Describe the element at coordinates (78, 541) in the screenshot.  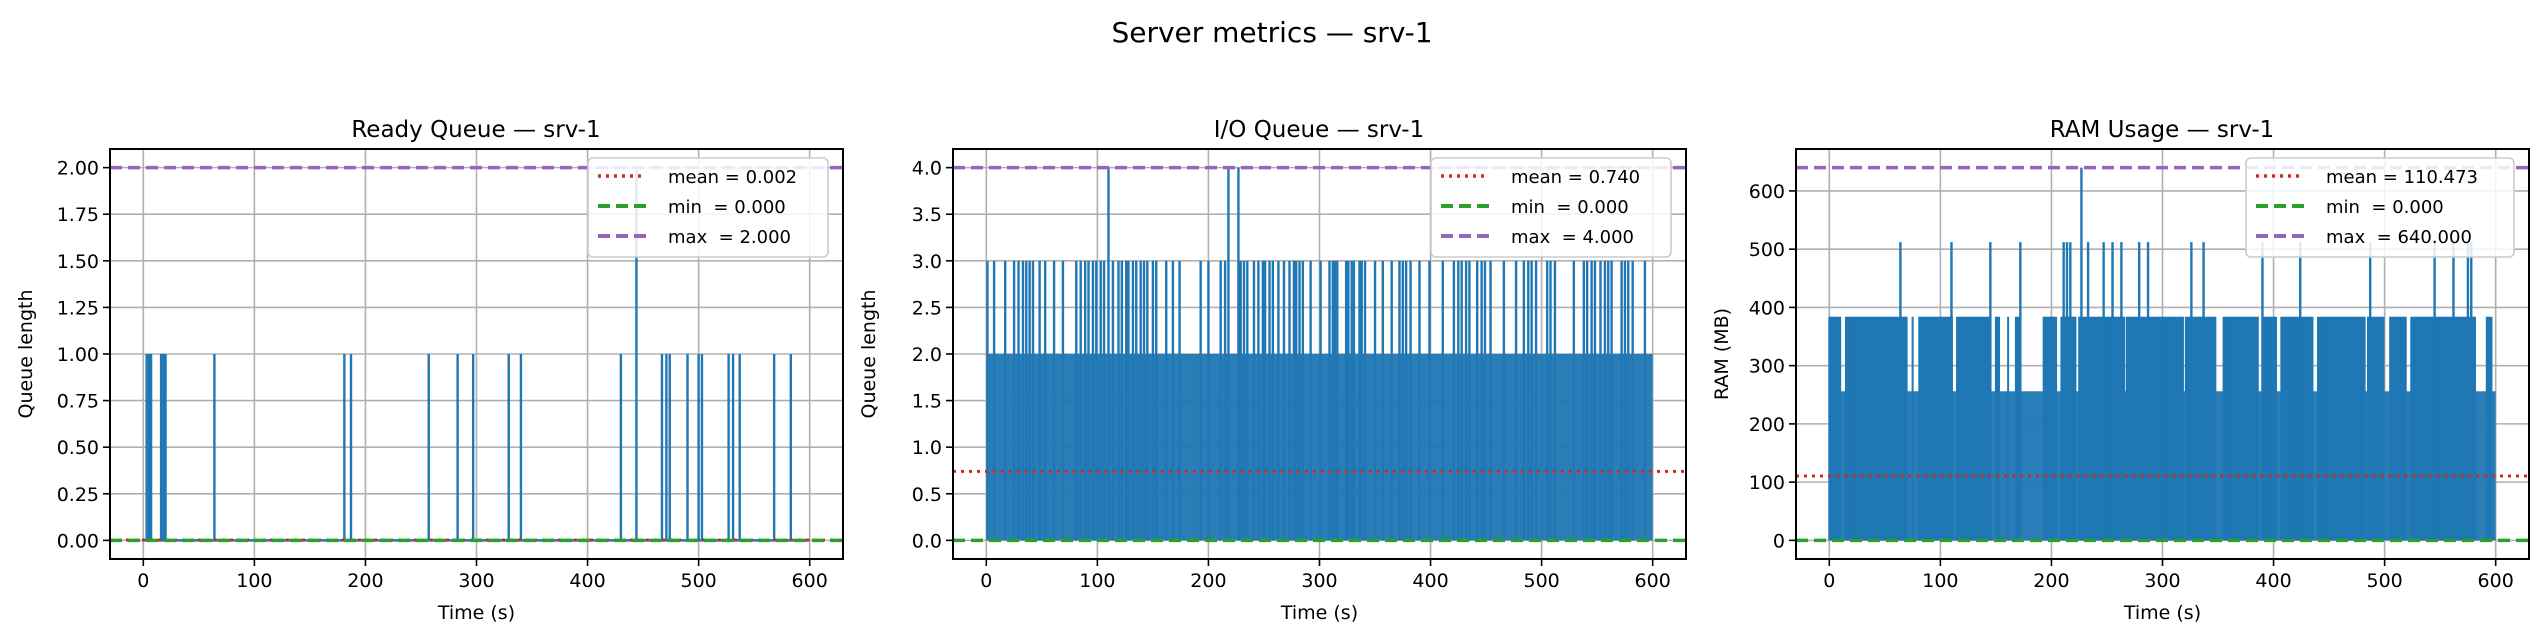
I see `y-tick-label: 0.00` at that location.